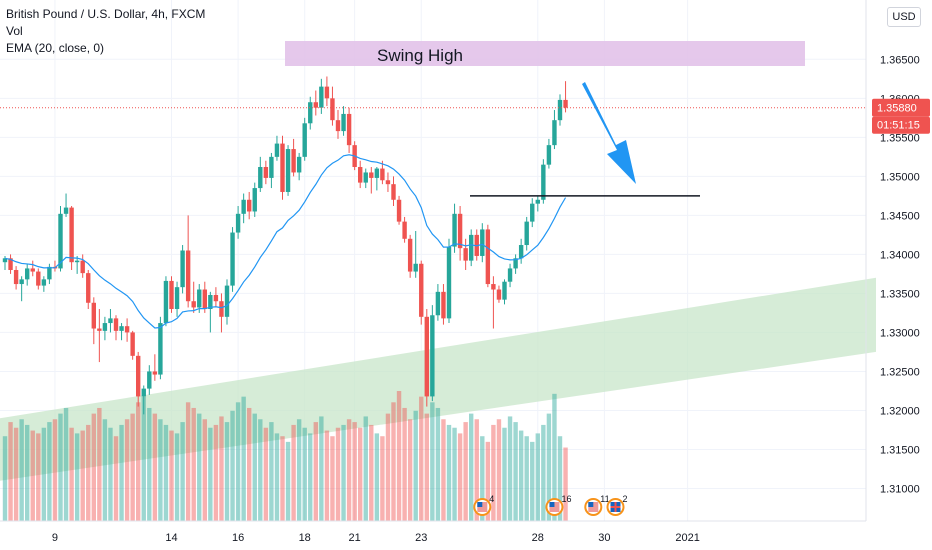 Image resolution: width=932 pixels, height=550 pixels. What do you see at coordinates (604, 538) in the screenshot?
I see `time-tick-label: 30` at bounding box center [604, 538].